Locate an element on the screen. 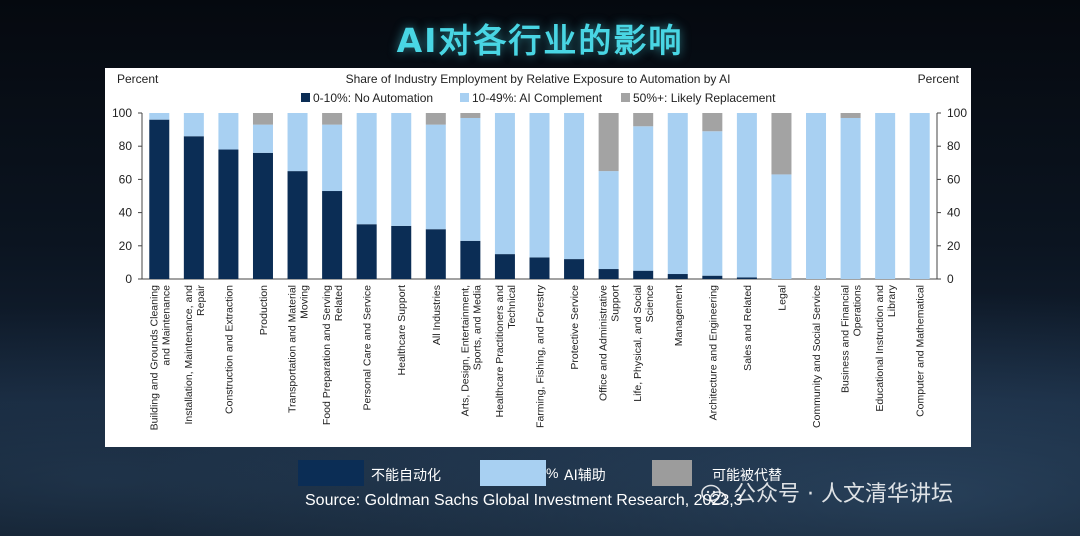  category-label: Construction and Extraction is located at coordinates (229, 349).